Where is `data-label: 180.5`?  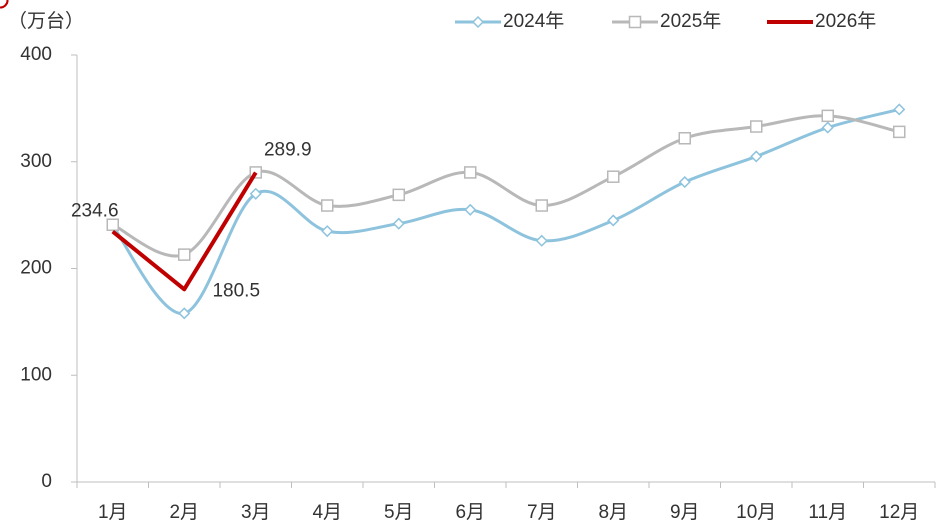
data-label: 180.5 is located at coordinates (236, 290).